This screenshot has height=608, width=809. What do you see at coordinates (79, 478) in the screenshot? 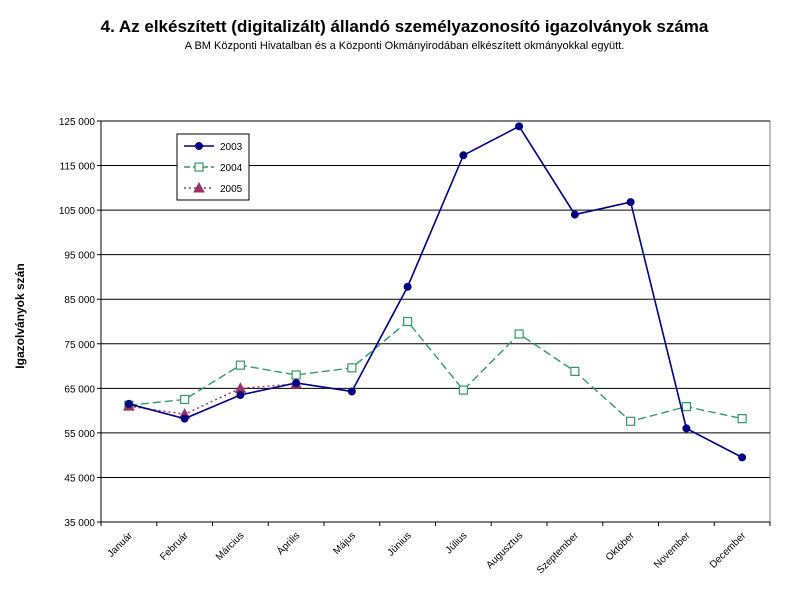
I see `y-tick-label: 45 000` at bounding box center [79, 478].